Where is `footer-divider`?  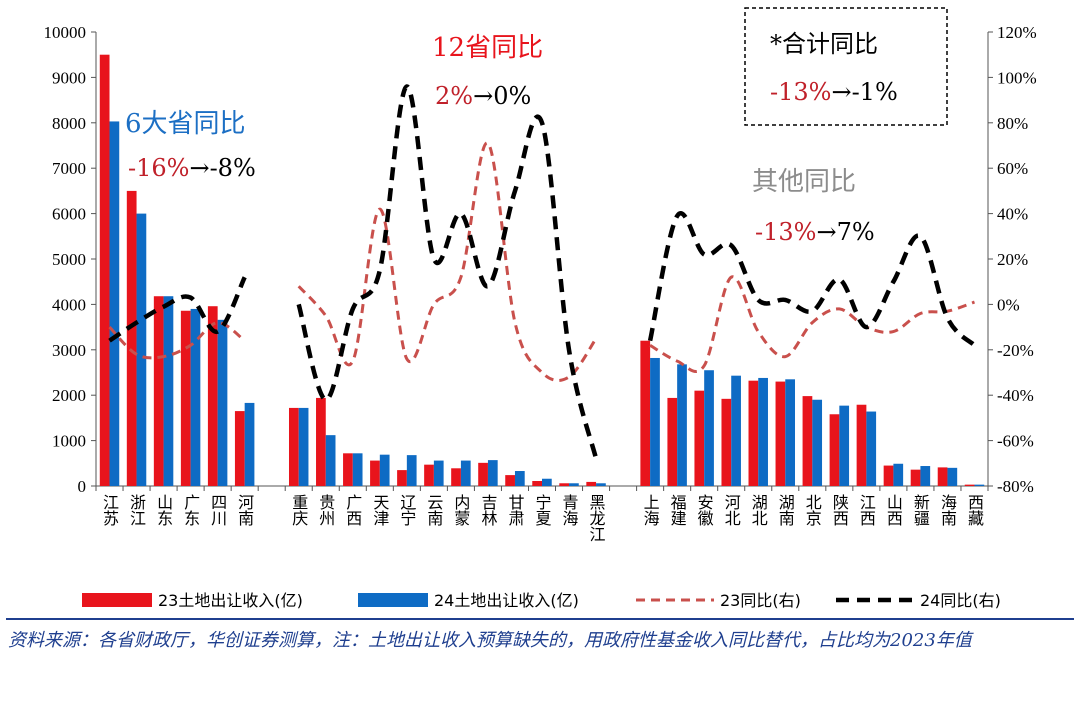
footer-divider is located at coordinates (540, 619).